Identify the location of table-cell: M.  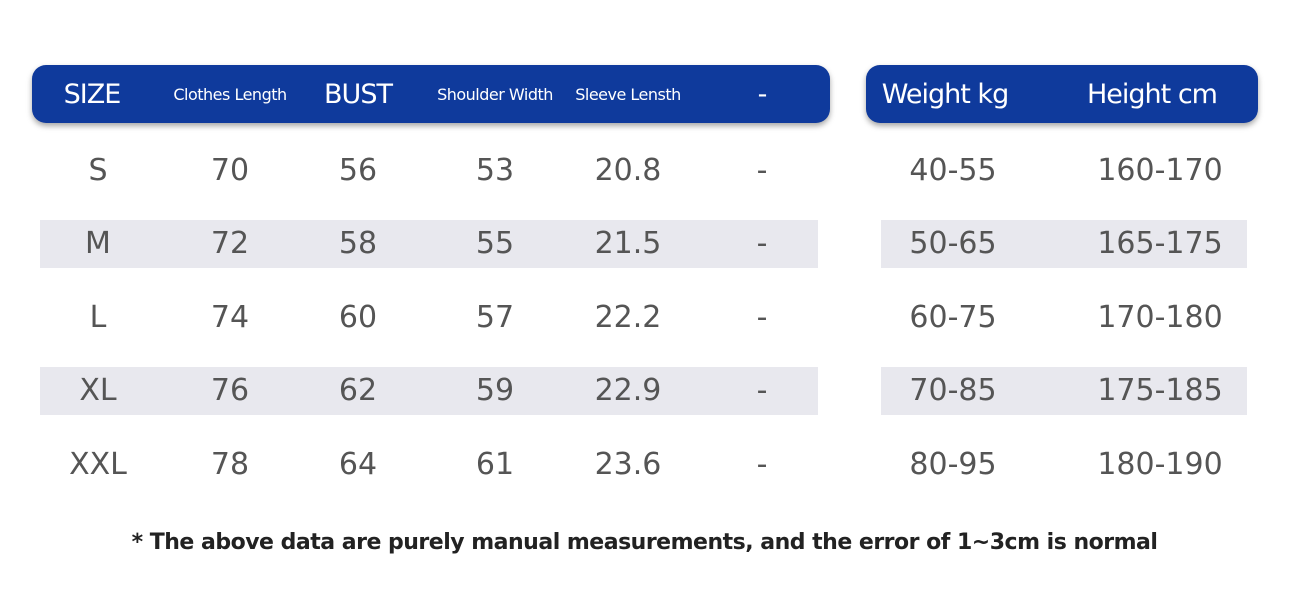
(98, 243).